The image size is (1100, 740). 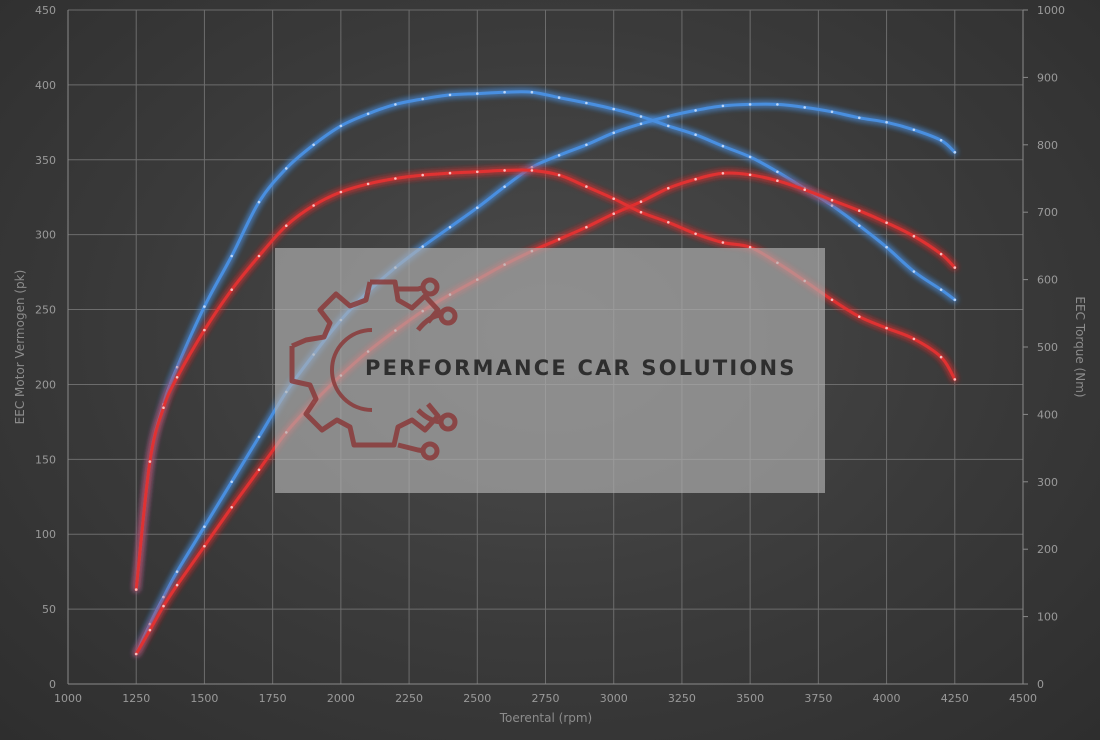 What do you see at coordinates (682, 698) in the screenshot?
I see `x-tick-label: 3250` at bounding box center [682, 698].